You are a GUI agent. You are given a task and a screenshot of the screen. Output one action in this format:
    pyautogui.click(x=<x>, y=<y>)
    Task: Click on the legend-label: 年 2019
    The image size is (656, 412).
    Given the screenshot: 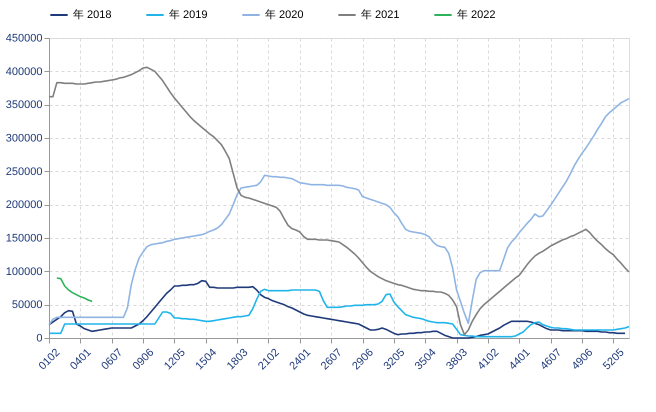 What is the action you would take?
    pyautogui.click(x=188, y=15)
    